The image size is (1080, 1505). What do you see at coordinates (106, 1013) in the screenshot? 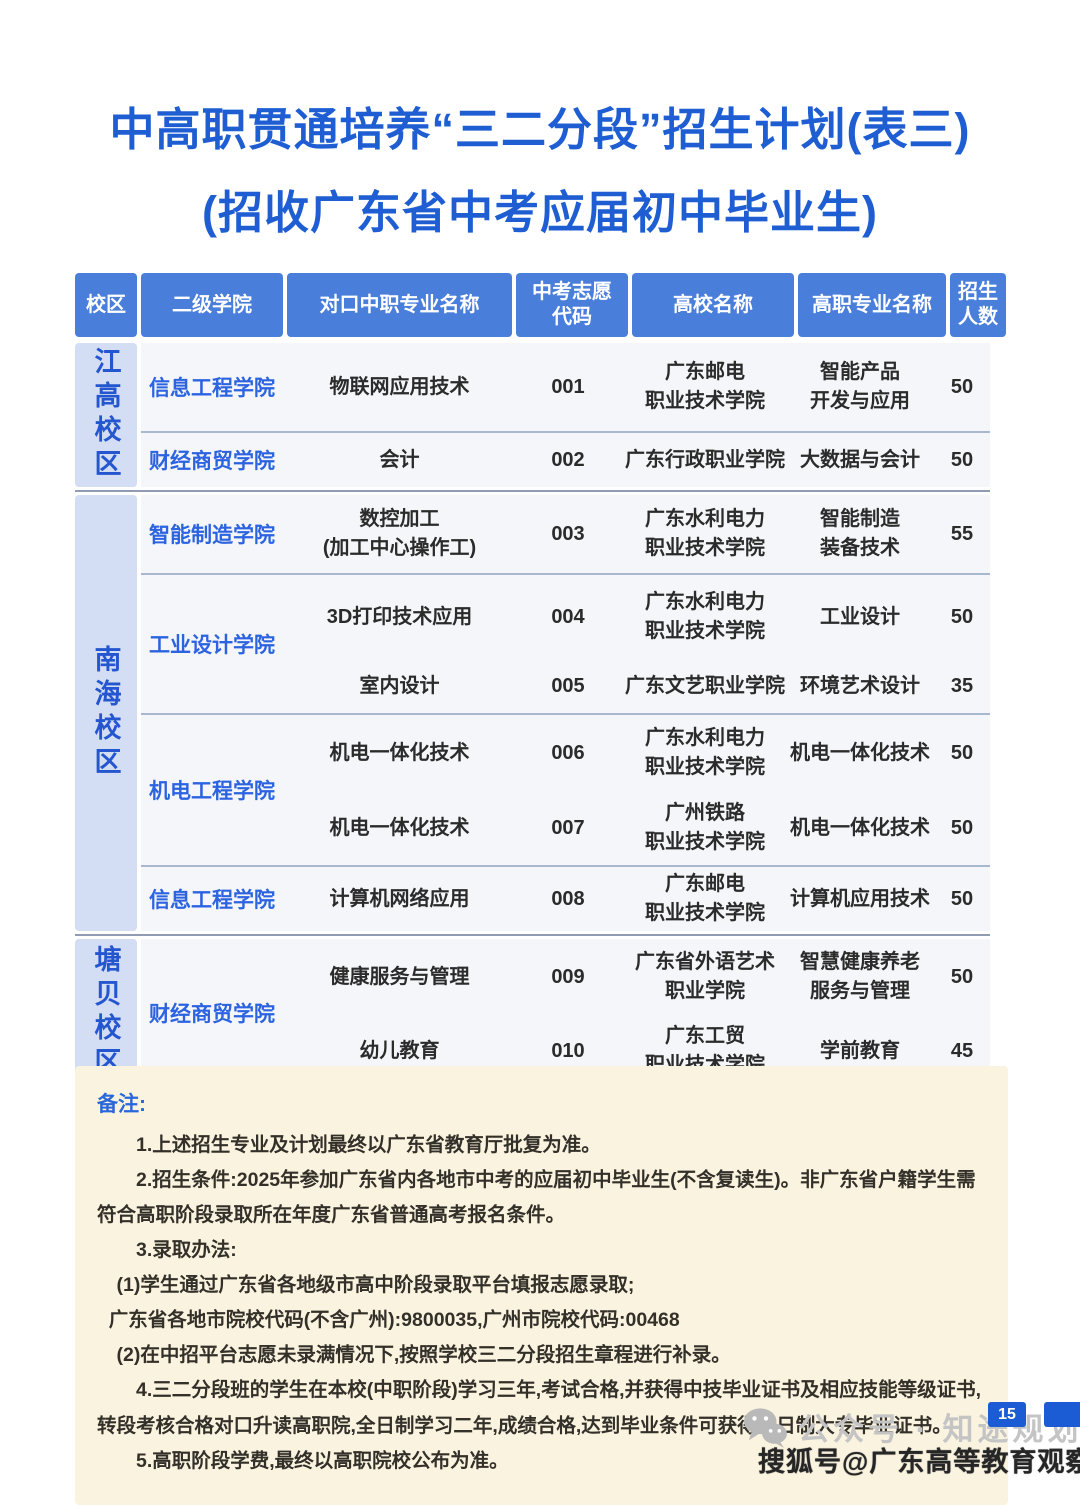
I see `campus-label: 塘贝校区` at bounding box center [106, 1013].